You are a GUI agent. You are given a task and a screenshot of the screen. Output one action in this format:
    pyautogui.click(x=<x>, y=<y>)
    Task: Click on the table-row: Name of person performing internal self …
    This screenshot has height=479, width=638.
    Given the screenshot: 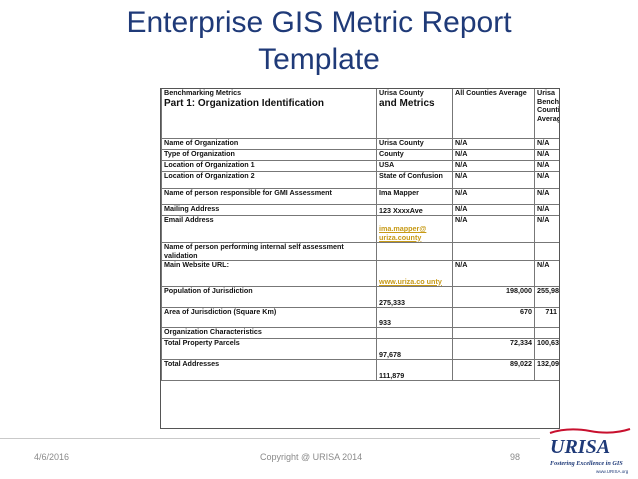 What is the action you would take?
    pyautogui.click(x=360, y=251)
    